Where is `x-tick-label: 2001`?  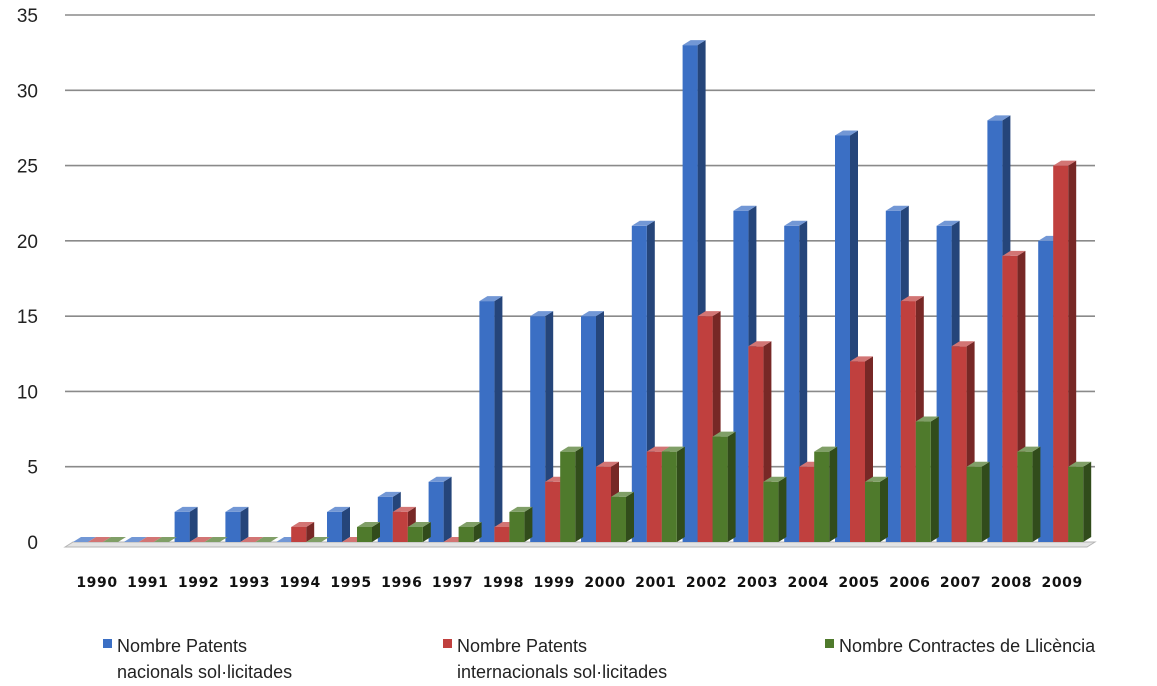 x-tick-label: 2001 is located at coordinates (655, 583).